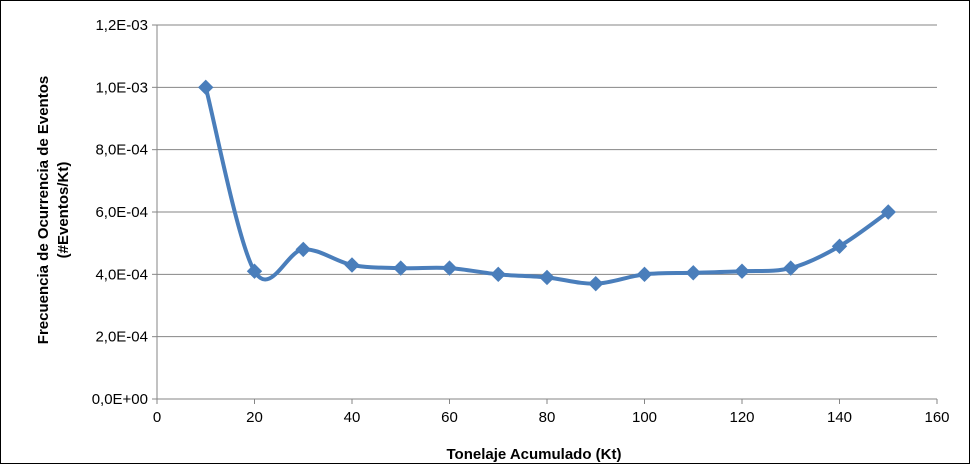  I want to click on x-tick-label: 120, so click(741, 417).